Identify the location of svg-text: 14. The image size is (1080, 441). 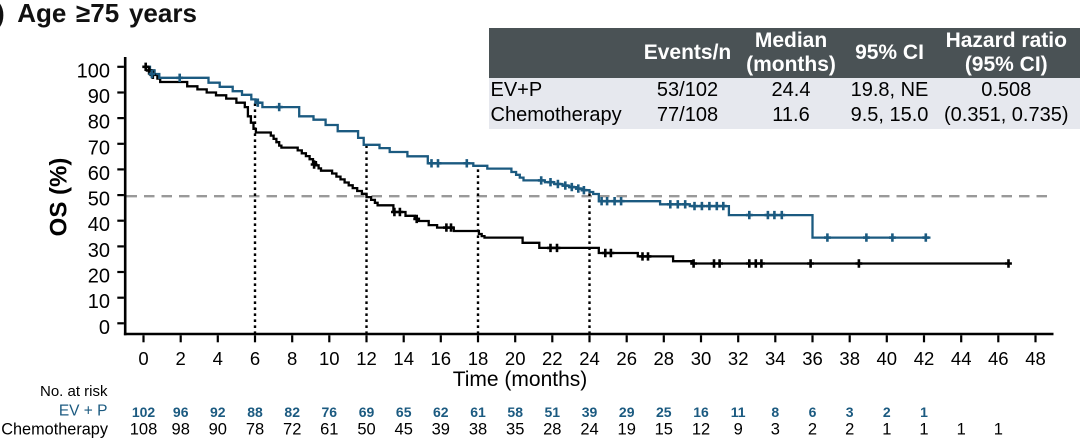
(403, 358).